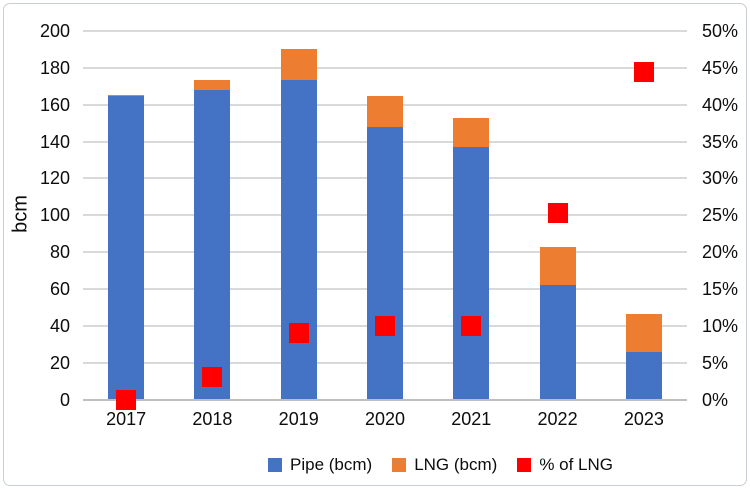 The width and height of the screenshot is (750, 489). I want to click on right-axis-tick-label: 0%, so click(715, 399).